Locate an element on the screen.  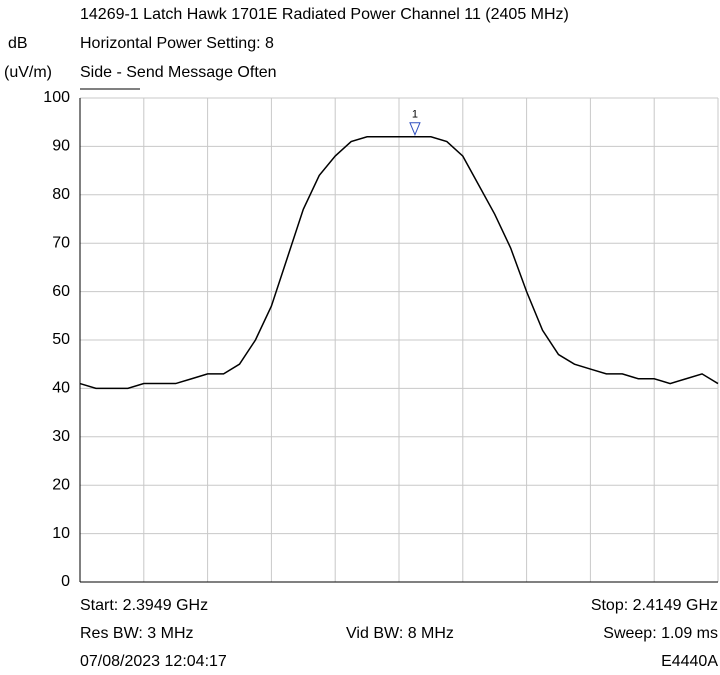
y-tick-label: 30 is located at coordinates (61, 436).